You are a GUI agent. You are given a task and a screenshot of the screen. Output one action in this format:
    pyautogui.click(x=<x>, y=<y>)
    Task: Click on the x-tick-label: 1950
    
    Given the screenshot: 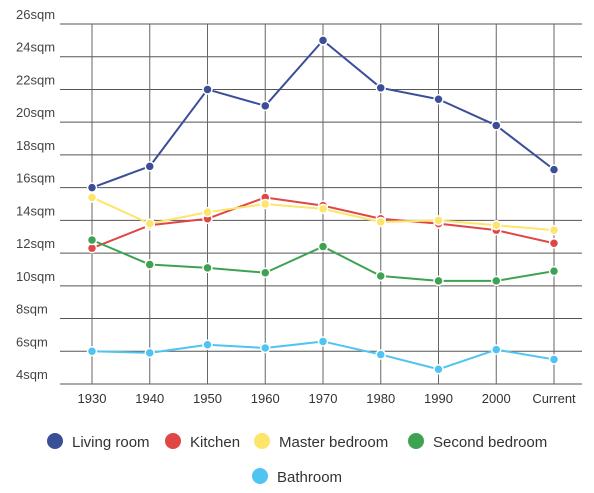 What is the action you would take?
    pyautogui.click(x=207, y=398)
    